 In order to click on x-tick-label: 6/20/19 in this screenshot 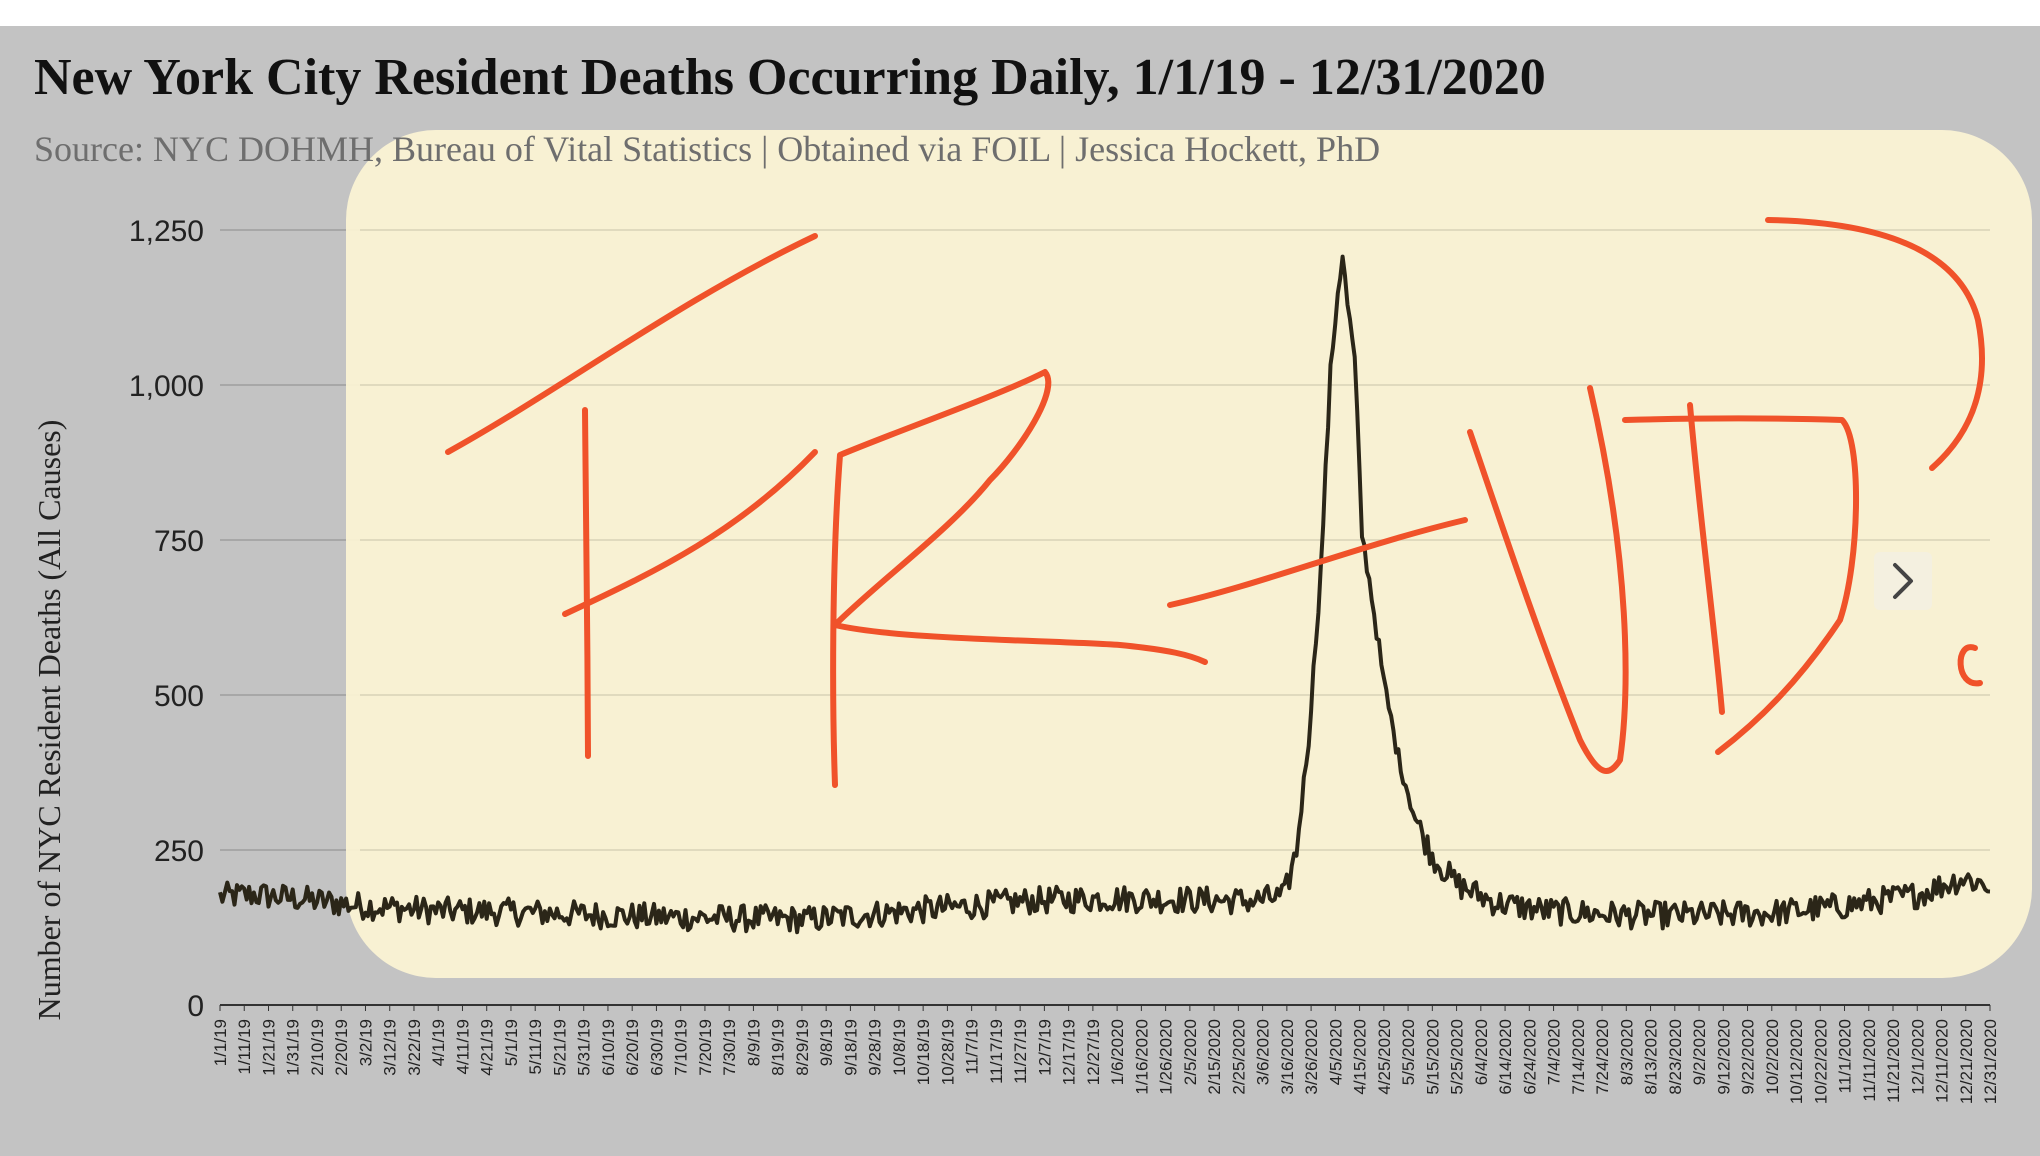, I will do `click(632, 1047)`.